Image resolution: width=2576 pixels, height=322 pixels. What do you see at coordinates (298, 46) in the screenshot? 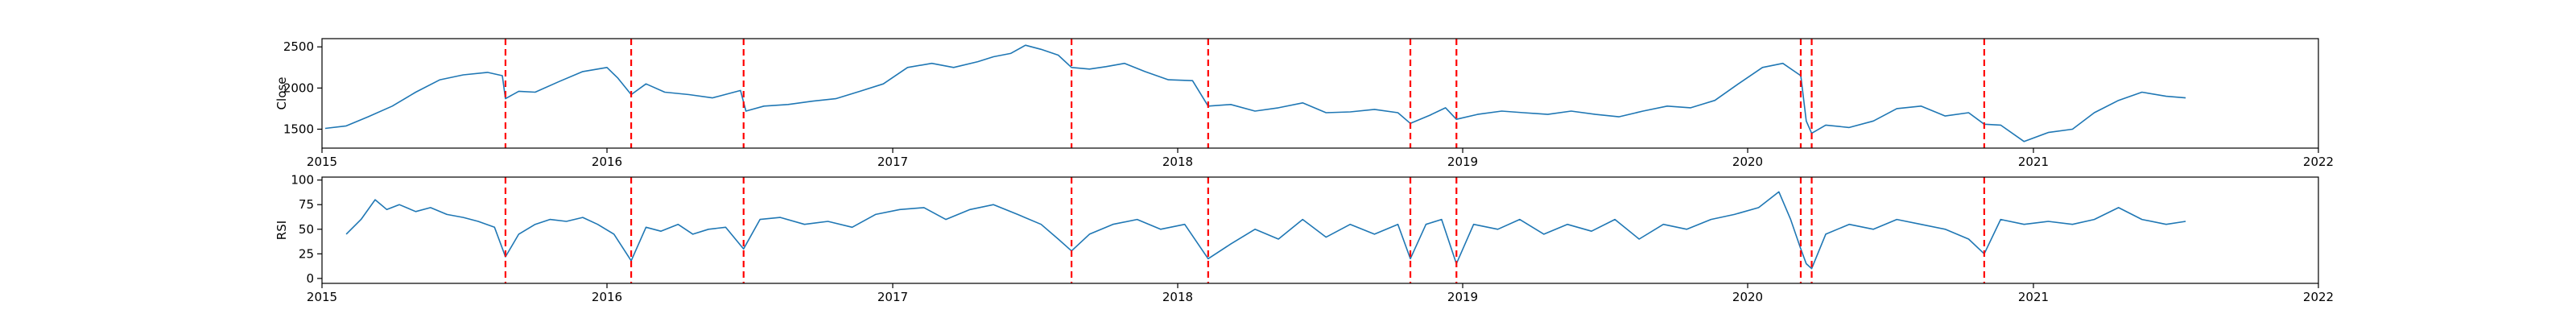
I see `y-tick-label: 2500` at bounding box center [298, 46].